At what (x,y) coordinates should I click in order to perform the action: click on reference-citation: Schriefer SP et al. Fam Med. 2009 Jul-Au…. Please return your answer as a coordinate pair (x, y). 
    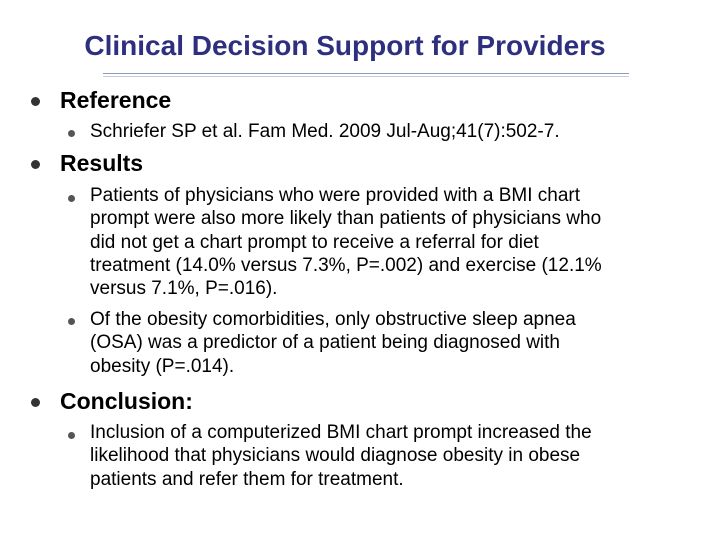
    Looking at the image, I should click on (325, 131).